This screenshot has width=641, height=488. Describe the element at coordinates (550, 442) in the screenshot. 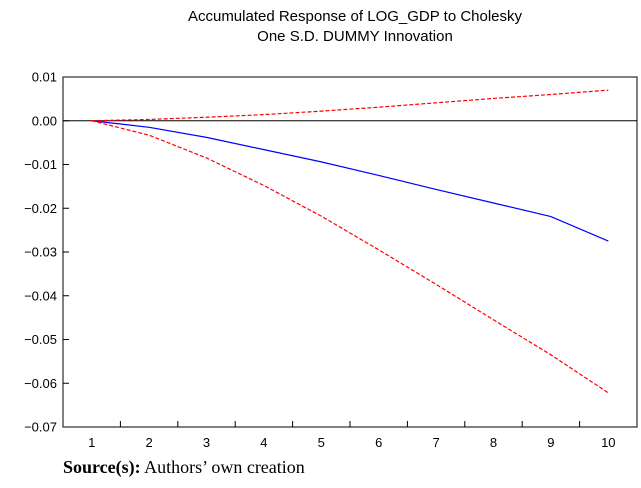

I see `x-tick-label: 9` at that location.